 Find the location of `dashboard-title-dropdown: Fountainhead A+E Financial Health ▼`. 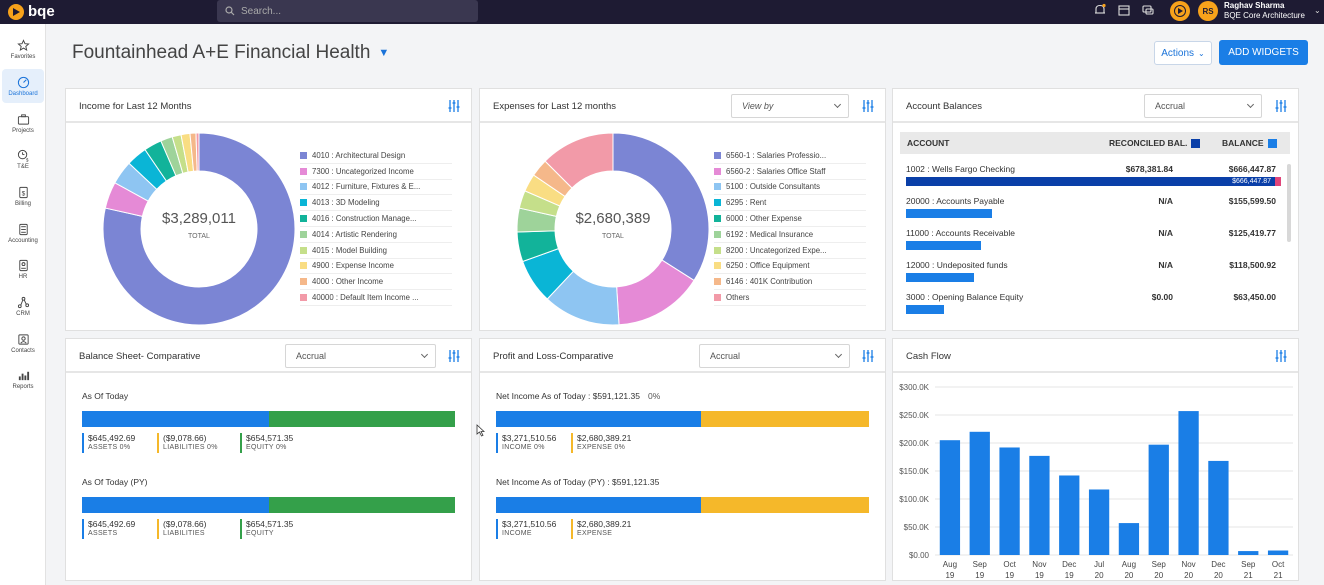

dashboard-title-dropdown: Fountainhead A+E Financial Health ▼ is located at coordinates (230, 53).